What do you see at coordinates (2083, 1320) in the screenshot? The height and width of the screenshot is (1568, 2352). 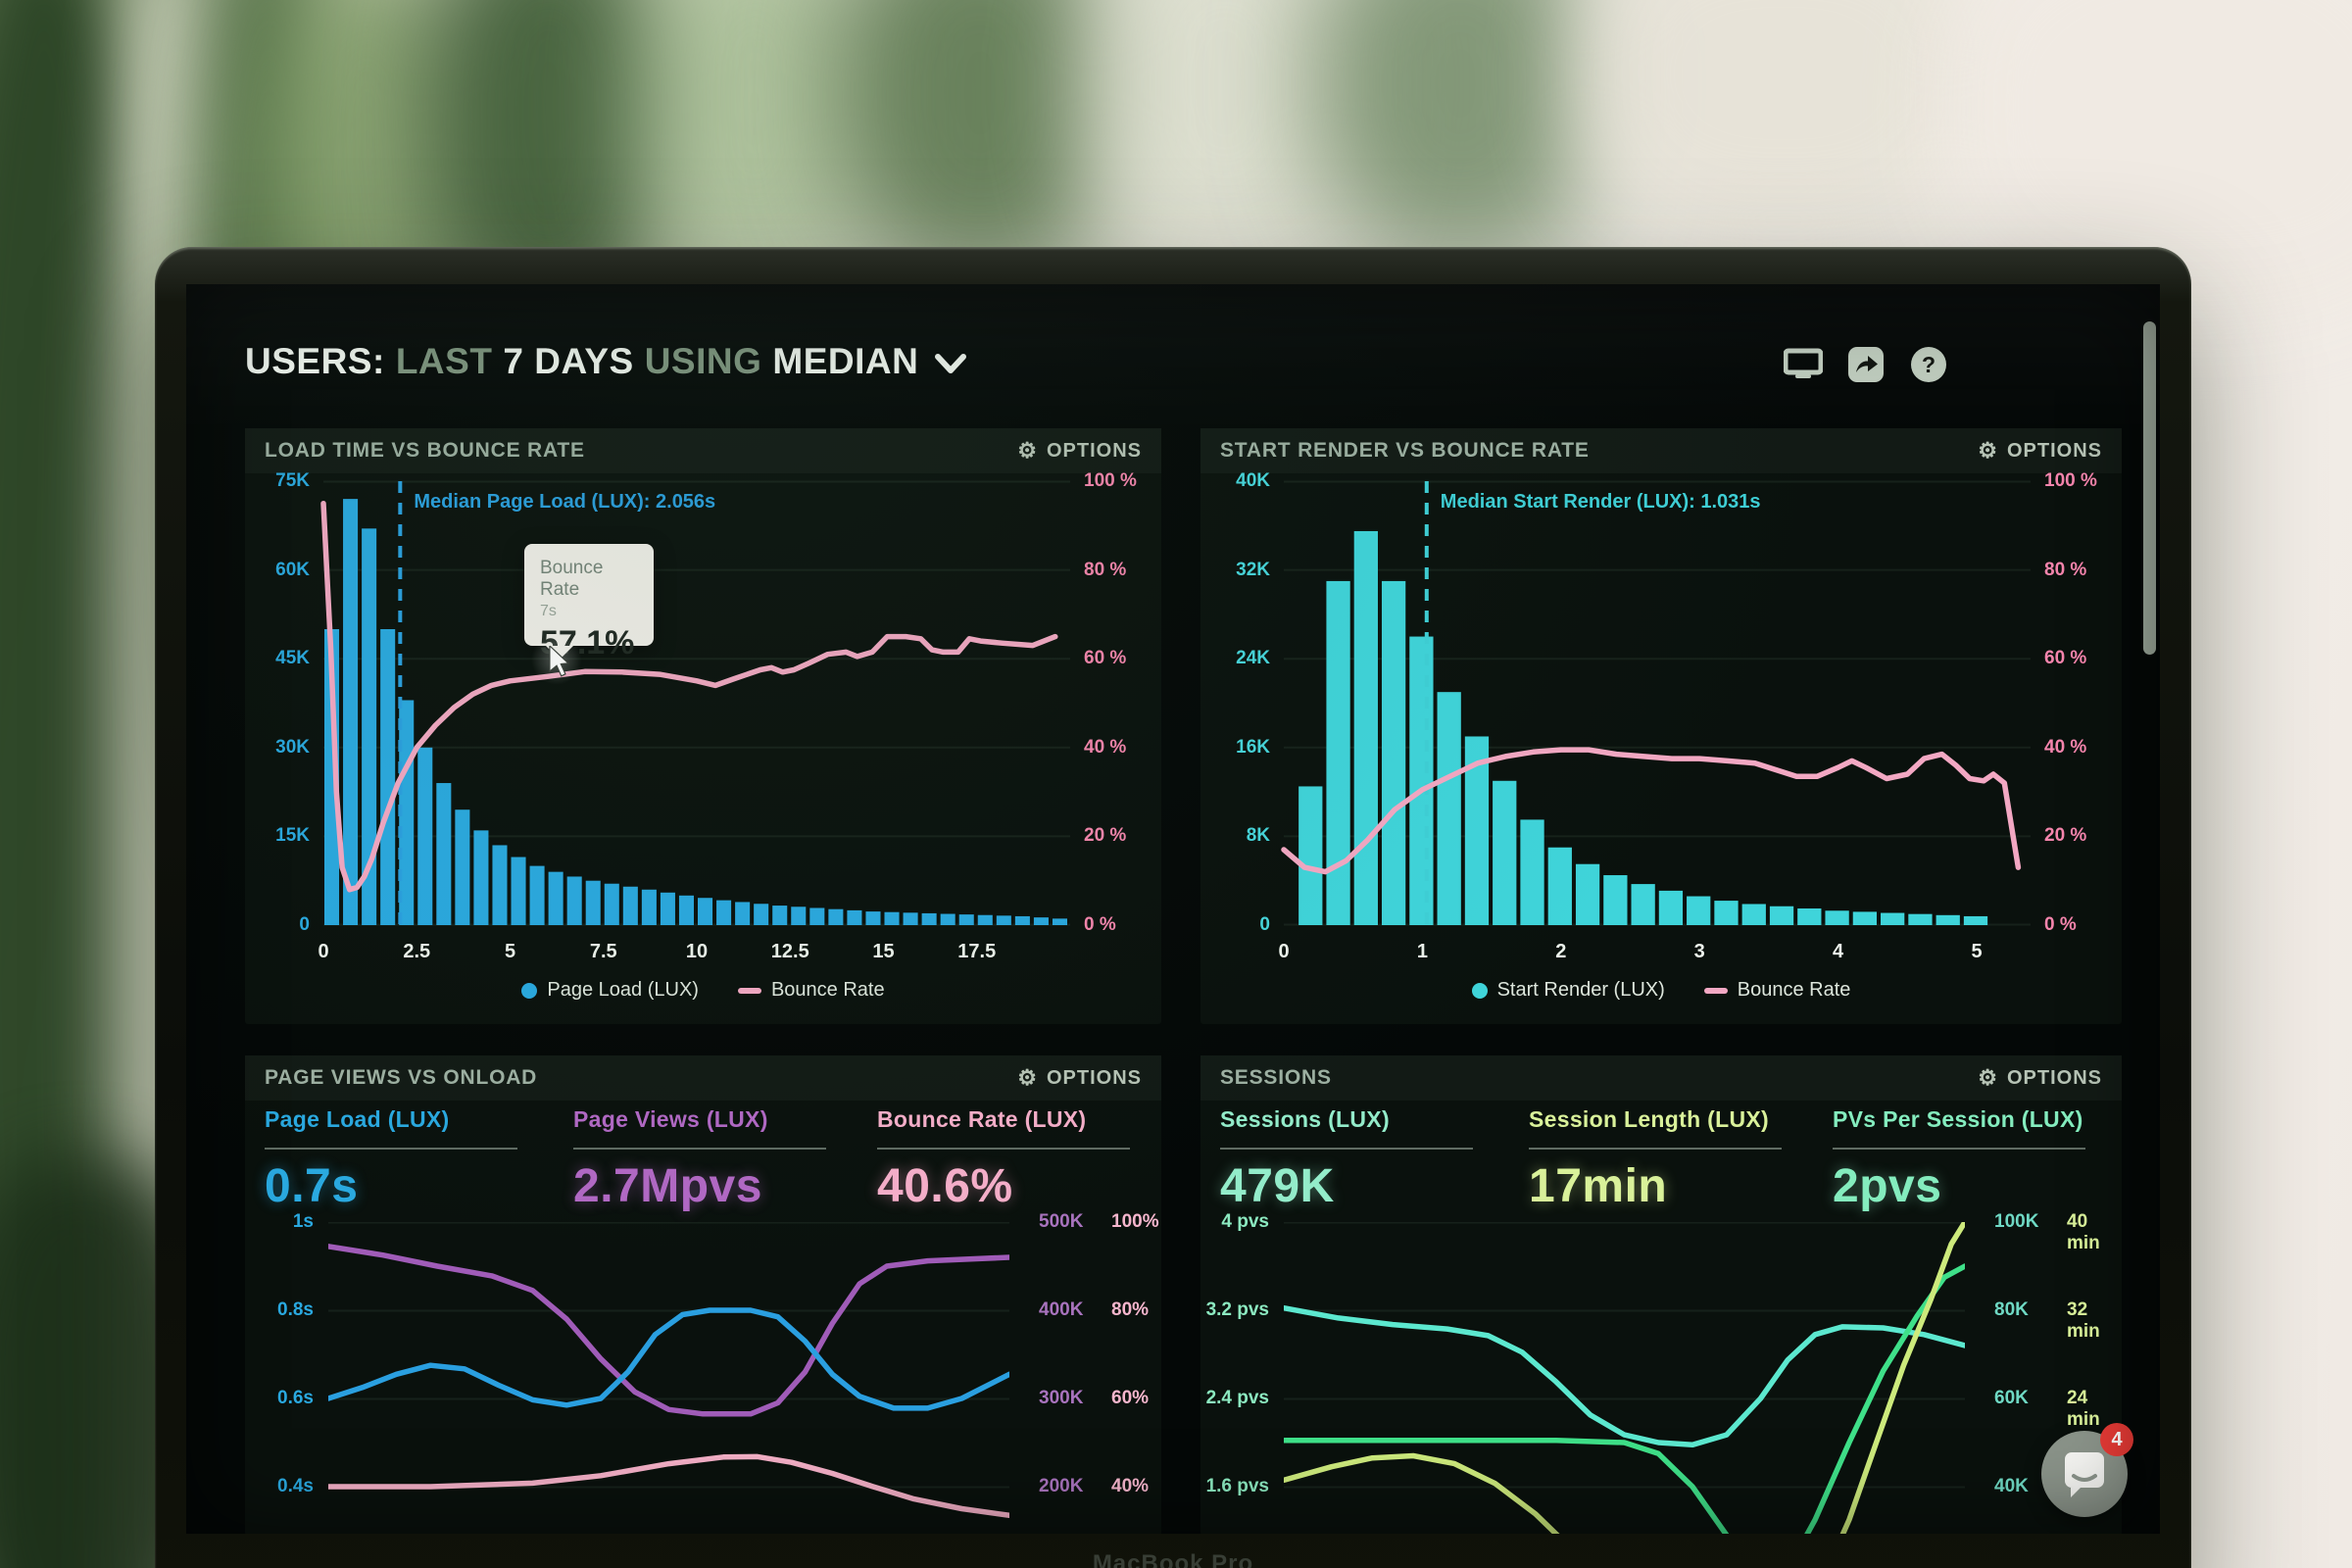 I see `mini-right-axis-label-2: 32 min` at bounding box center [2083, 1320].